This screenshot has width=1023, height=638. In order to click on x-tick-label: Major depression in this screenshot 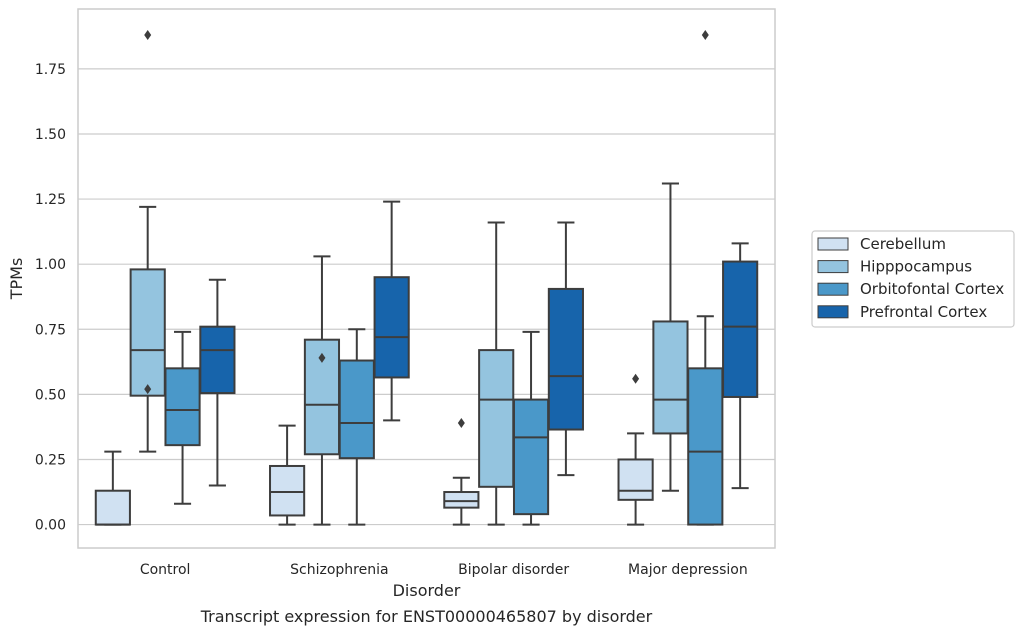, I will do `click(688, 570)`.